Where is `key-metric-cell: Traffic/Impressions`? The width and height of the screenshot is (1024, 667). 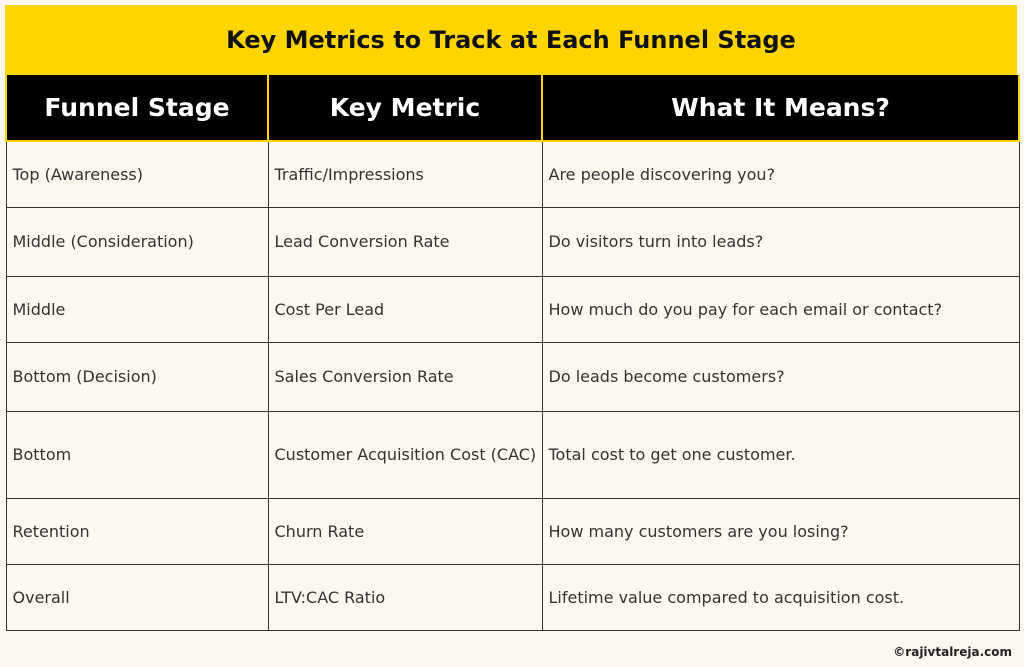 key-metric-cell: Traffic/Impressions is located at coordinates (405, 174).